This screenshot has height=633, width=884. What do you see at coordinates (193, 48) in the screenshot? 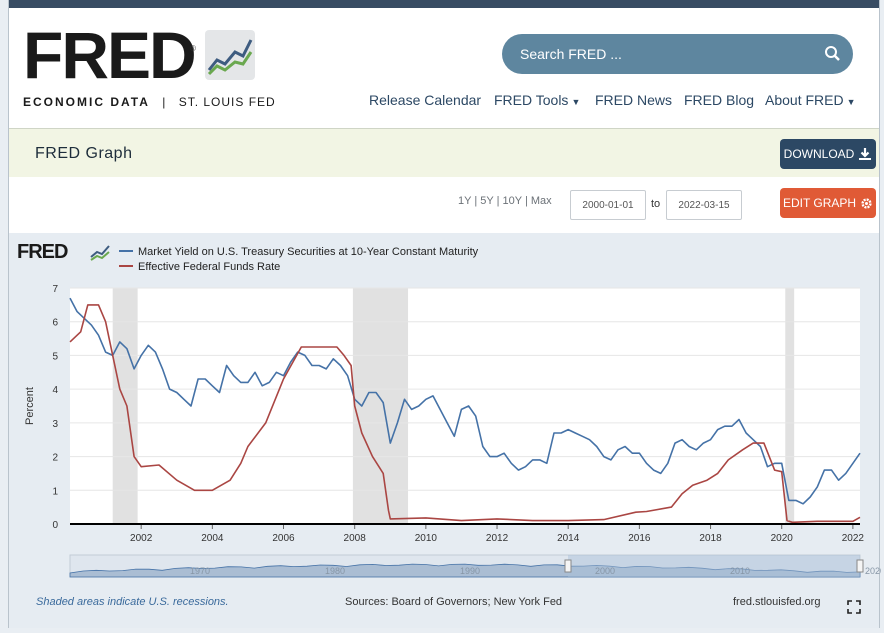
I see `logo-registered-mark: ®` at bounding box center [193, 48].